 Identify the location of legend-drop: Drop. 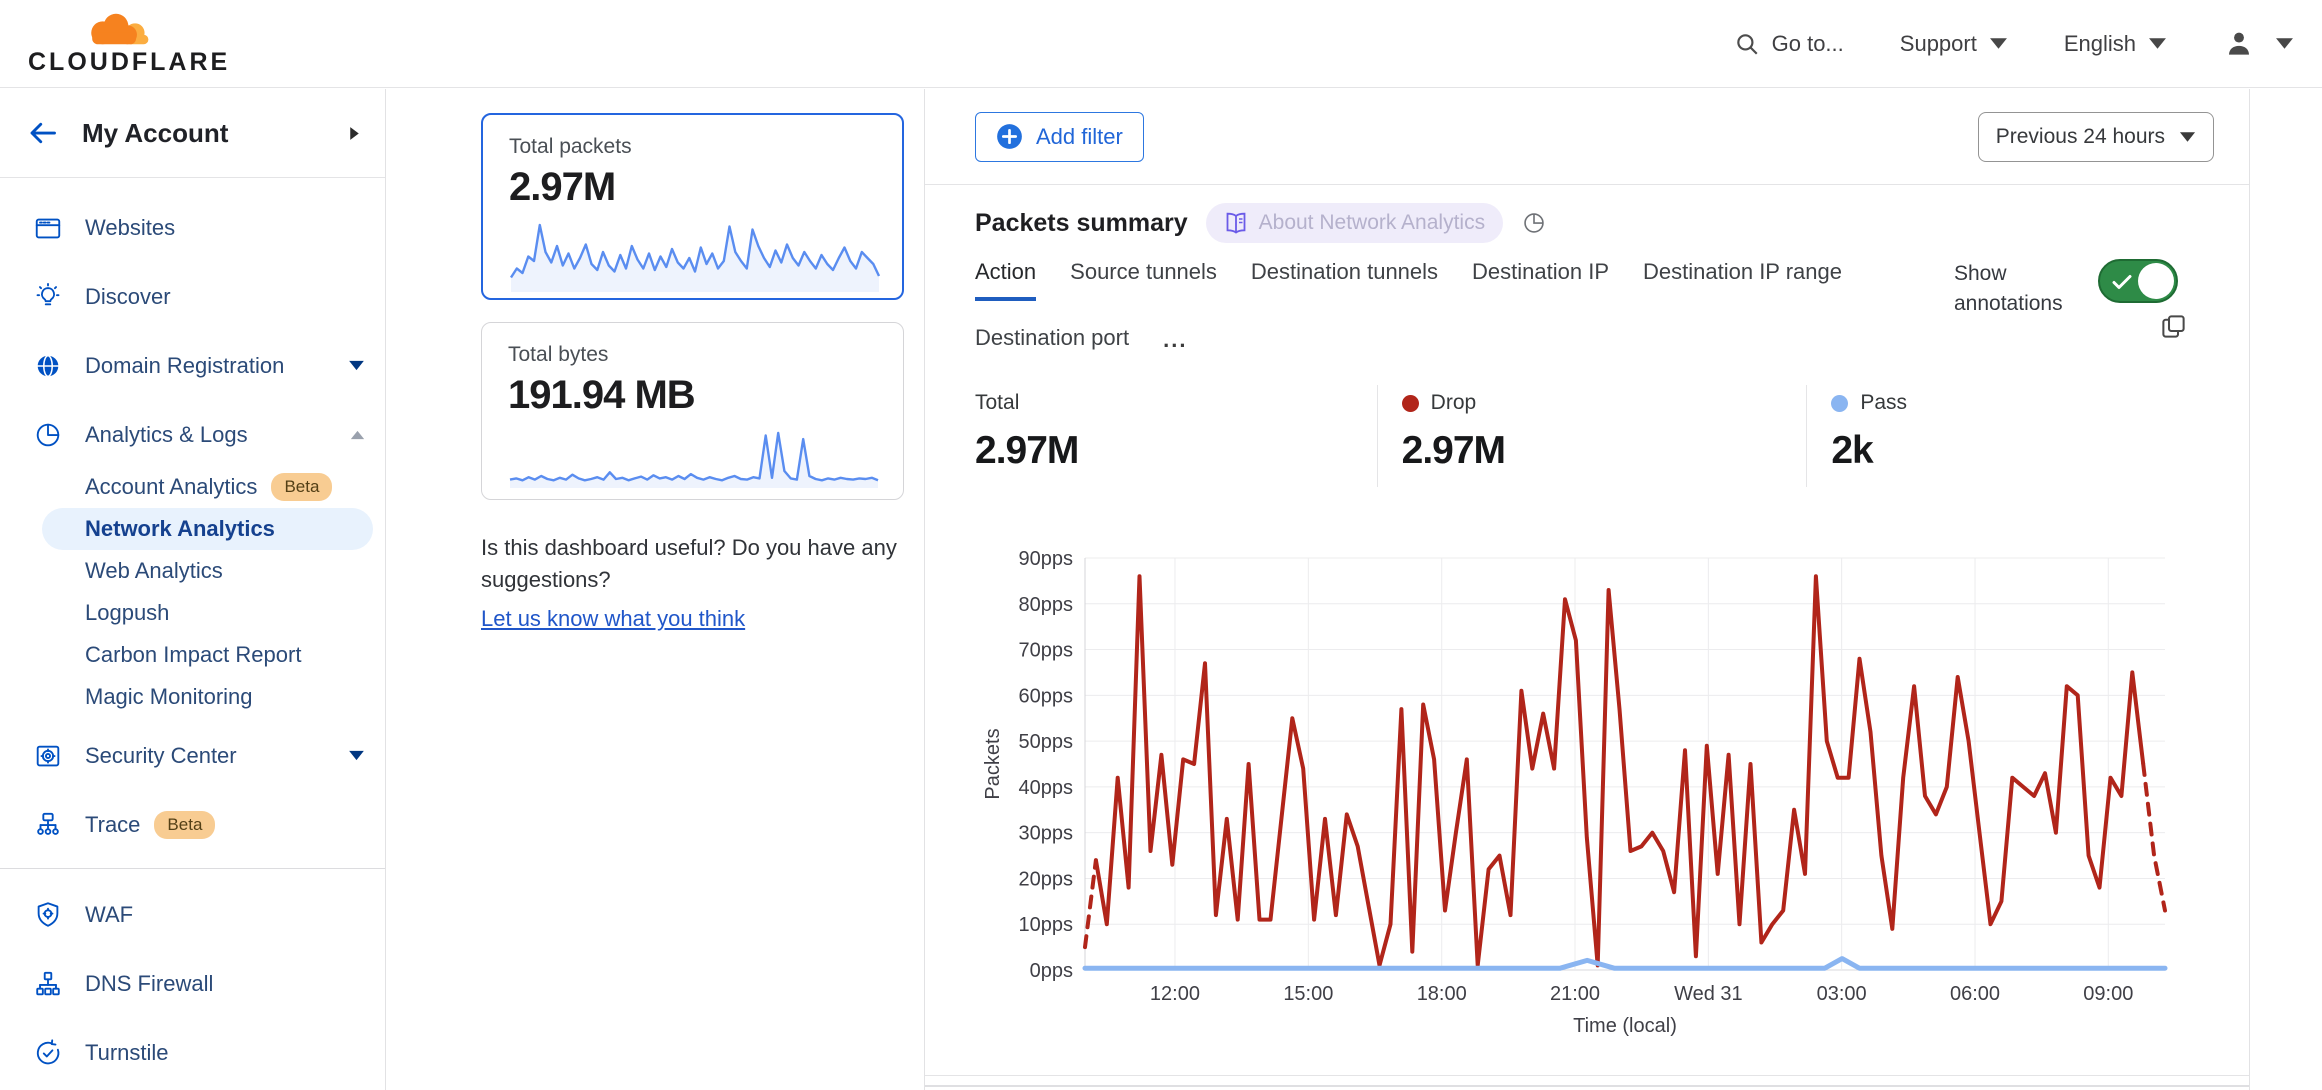
(1604, 403).